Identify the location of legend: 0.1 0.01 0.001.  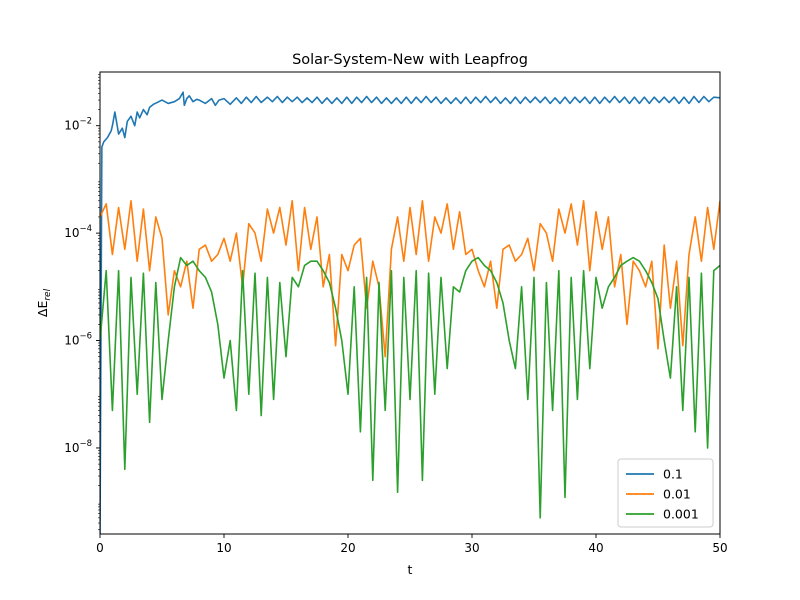
(665, 493).